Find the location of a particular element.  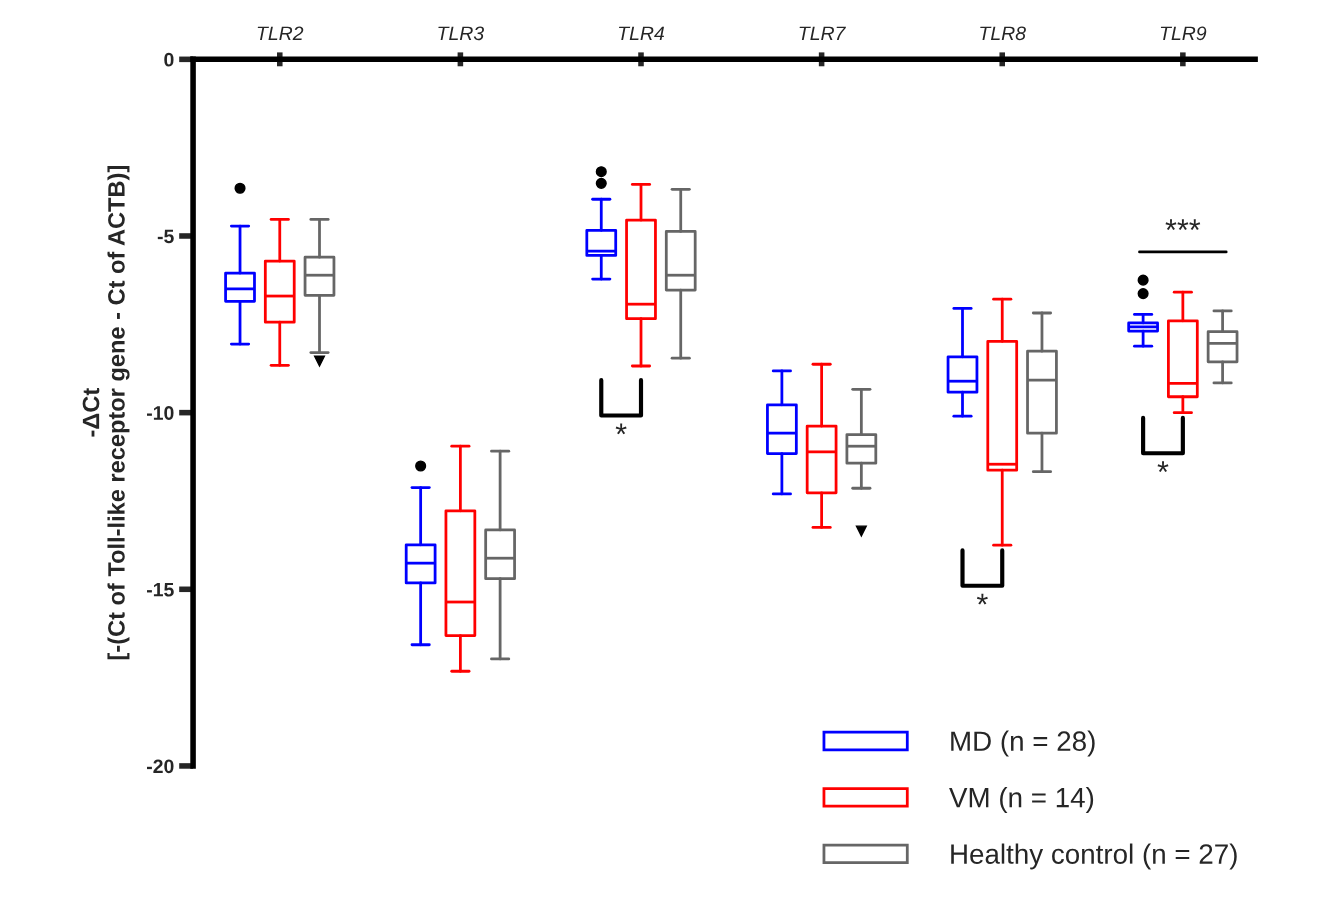

y-tick-label: 0 is located at coordinates (169, 59).